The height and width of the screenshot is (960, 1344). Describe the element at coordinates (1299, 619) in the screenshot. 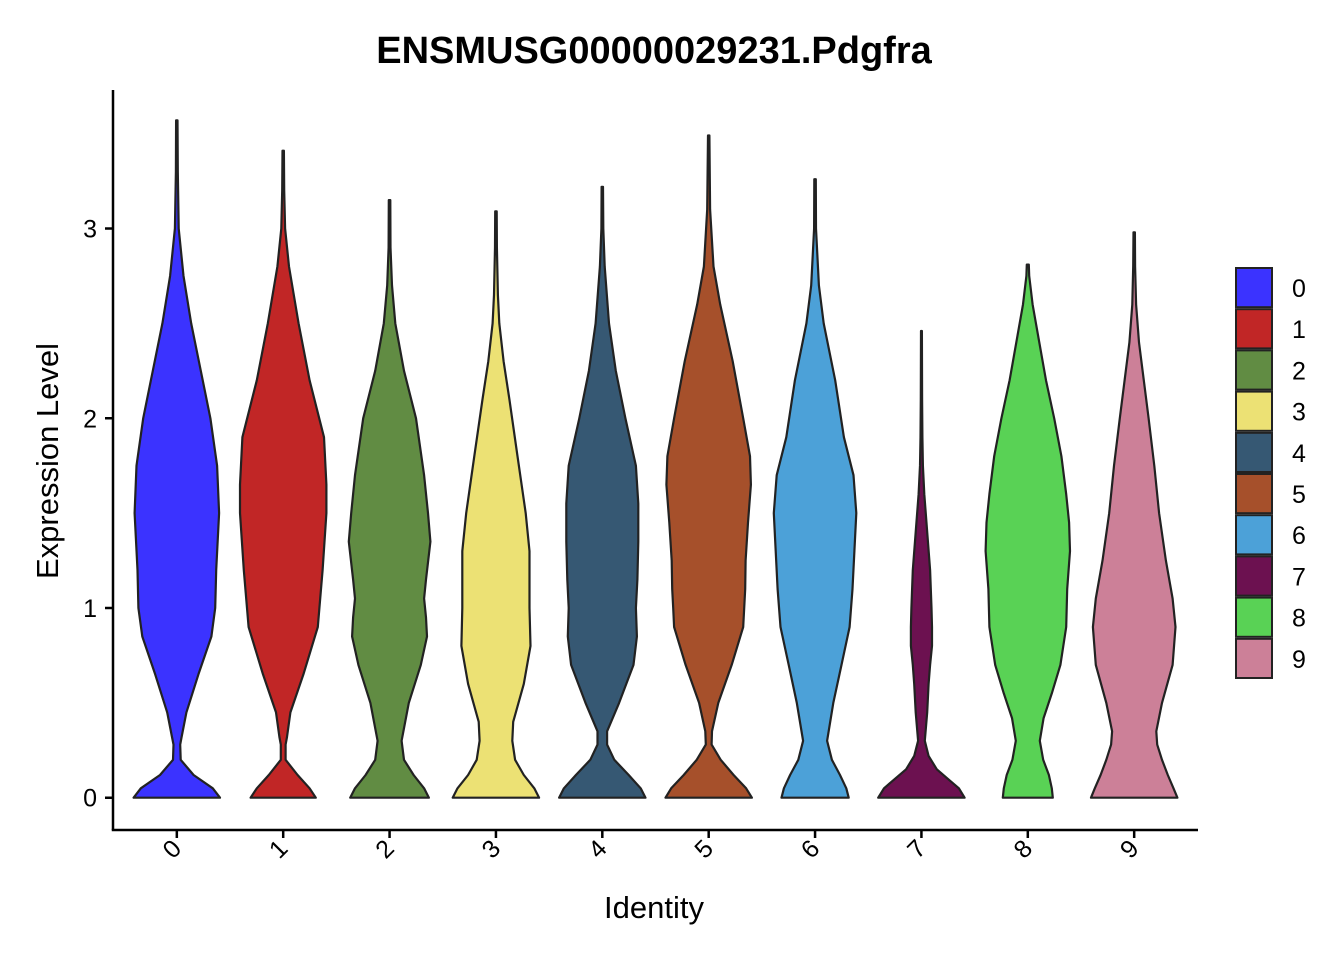

I see `legend-label-8: 8` at that location.